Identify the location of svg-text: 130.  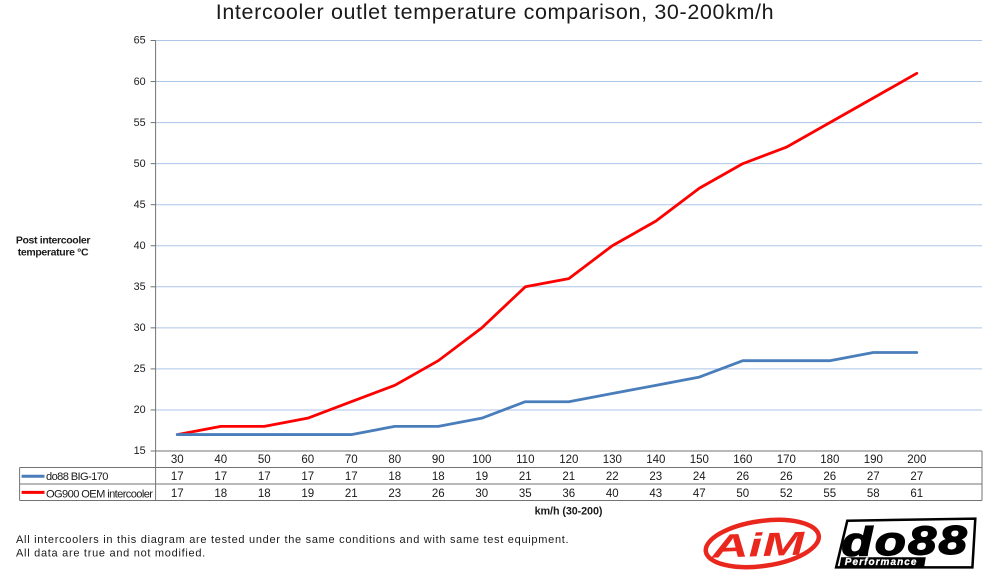
(612, 460).